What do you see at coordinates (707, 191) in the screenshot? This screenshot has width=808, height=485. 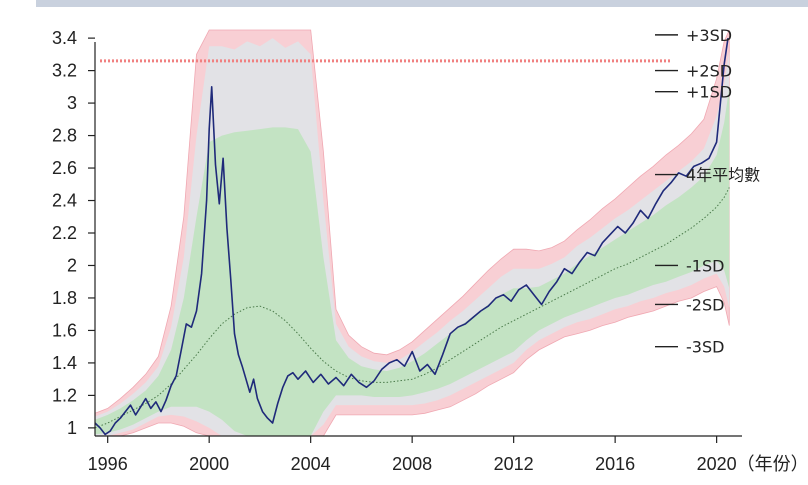 I see `band-labels: +3SD +2SD +1SD 4年平均數 -1SD -2SD -3SD` at bounding box center [707, 191].